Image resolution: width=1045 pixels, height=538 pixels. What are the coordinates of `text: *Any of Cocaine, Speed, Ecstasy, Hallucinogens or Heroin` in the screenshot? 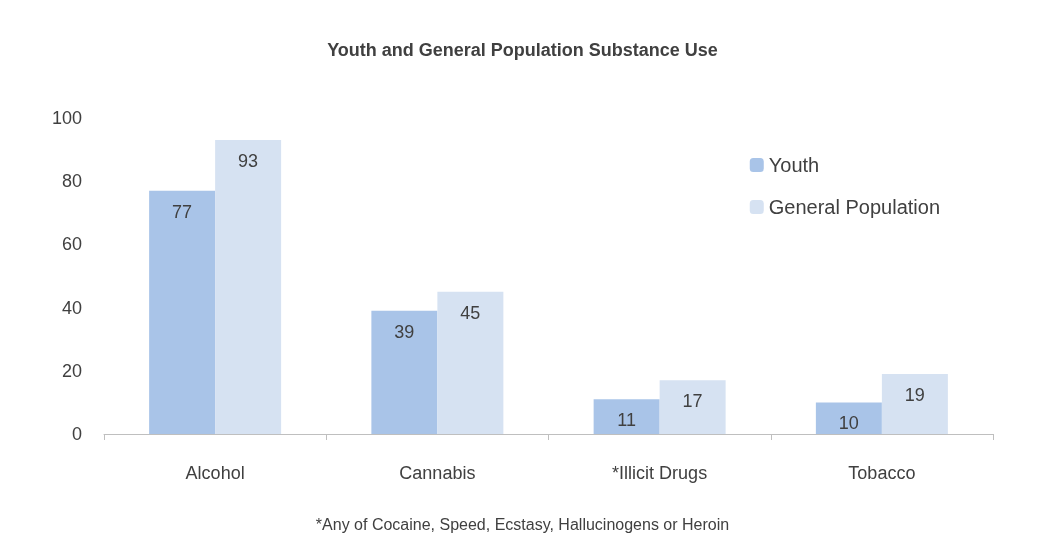 It's located at (522, 524).